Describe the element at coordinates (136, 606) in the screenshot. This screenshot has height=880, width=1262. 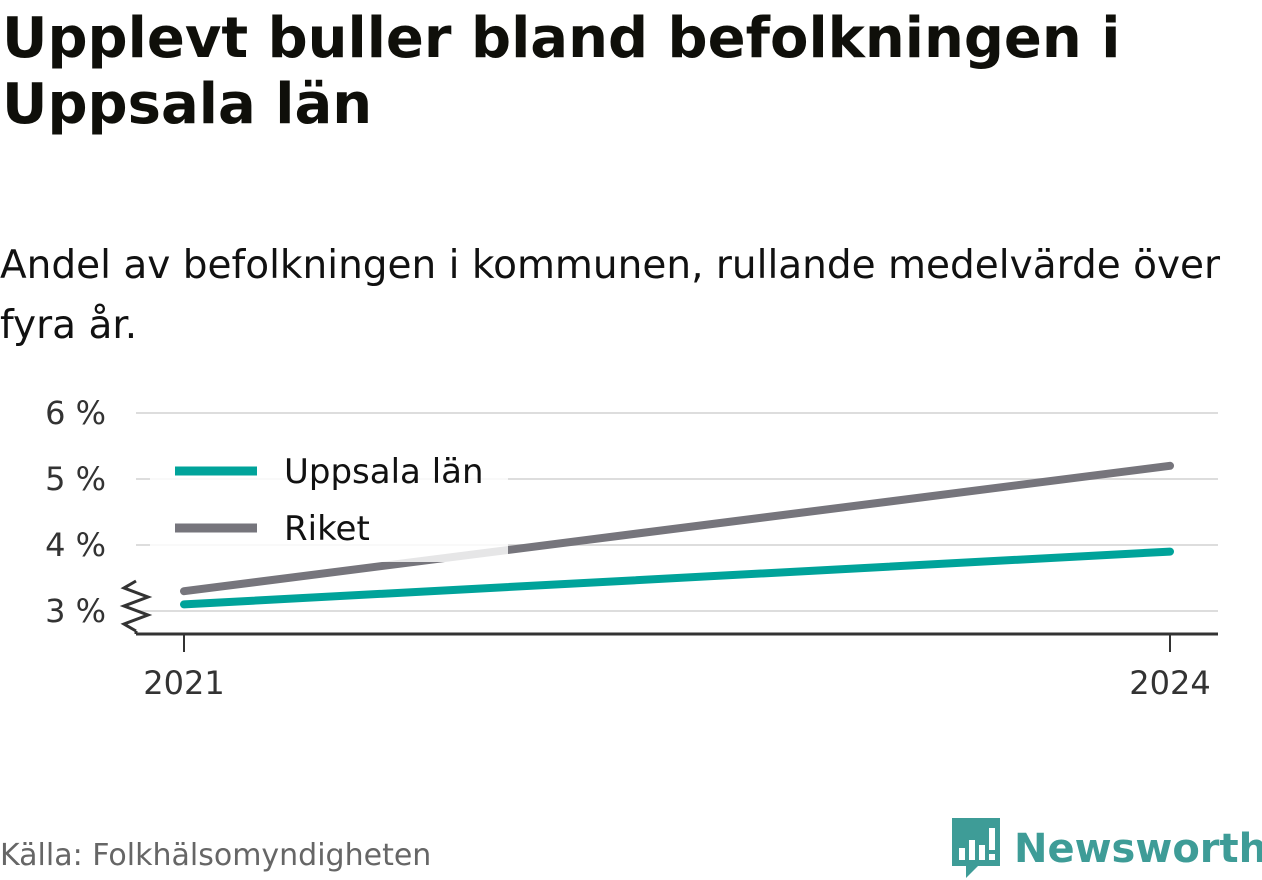
I see `y-axis-break-icon` at that location.